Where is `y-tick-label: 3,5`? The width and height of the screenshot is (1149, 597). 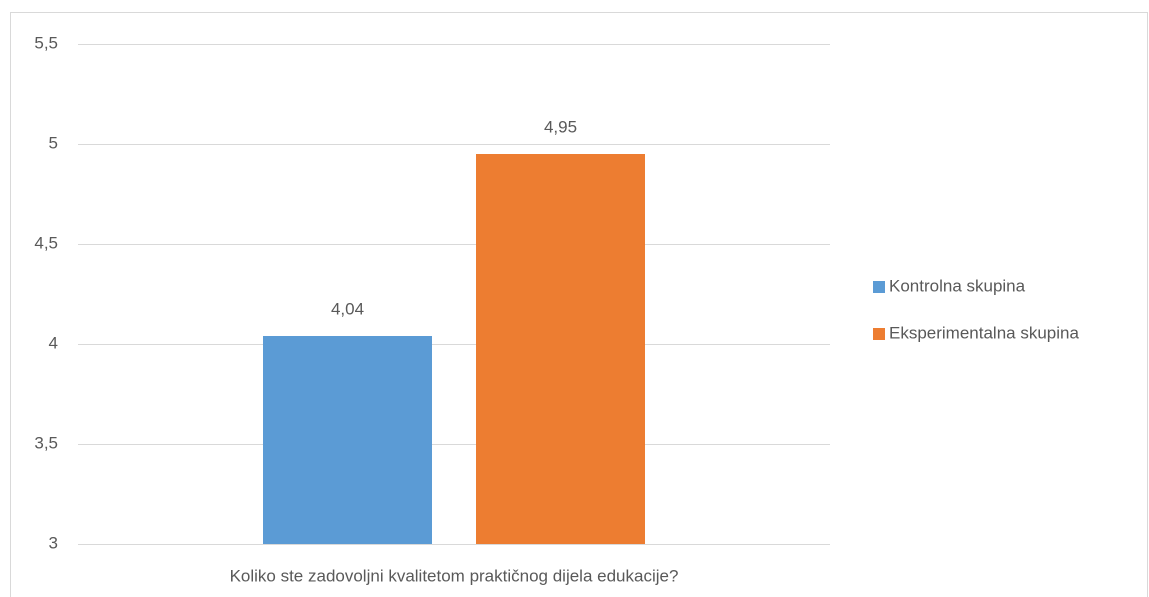
y-tick-label: 3,5 is located at coordinates (46, 442).